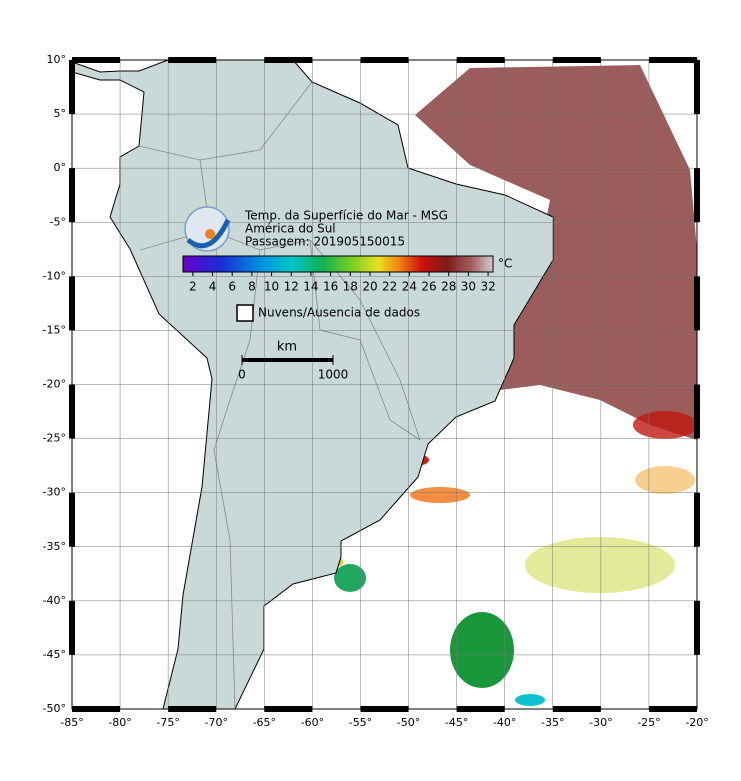 The image size is (741, 781). I want to click on y-tick-label: 5°, so click(60, 113).